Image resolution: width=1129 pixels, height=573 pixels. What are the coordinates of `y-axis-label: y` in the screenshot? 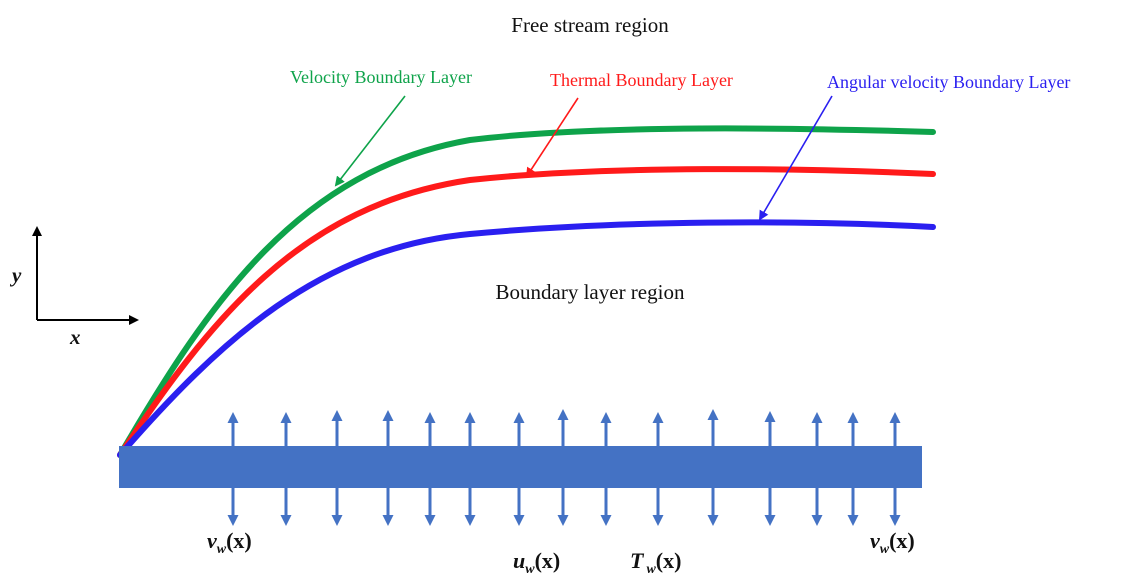 It's located at (15, 275).